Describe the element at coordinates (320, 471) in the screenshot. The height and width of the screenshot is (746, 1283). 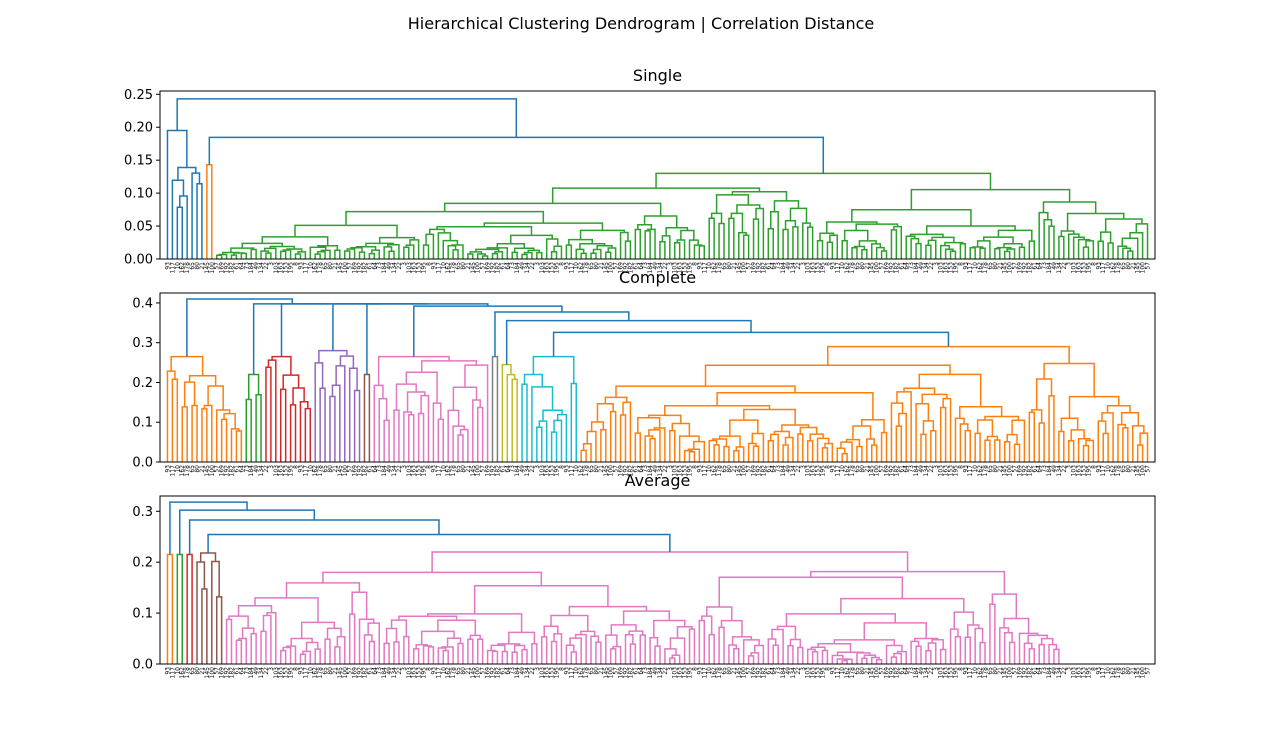
I see `leaf-label: 178` at that location.